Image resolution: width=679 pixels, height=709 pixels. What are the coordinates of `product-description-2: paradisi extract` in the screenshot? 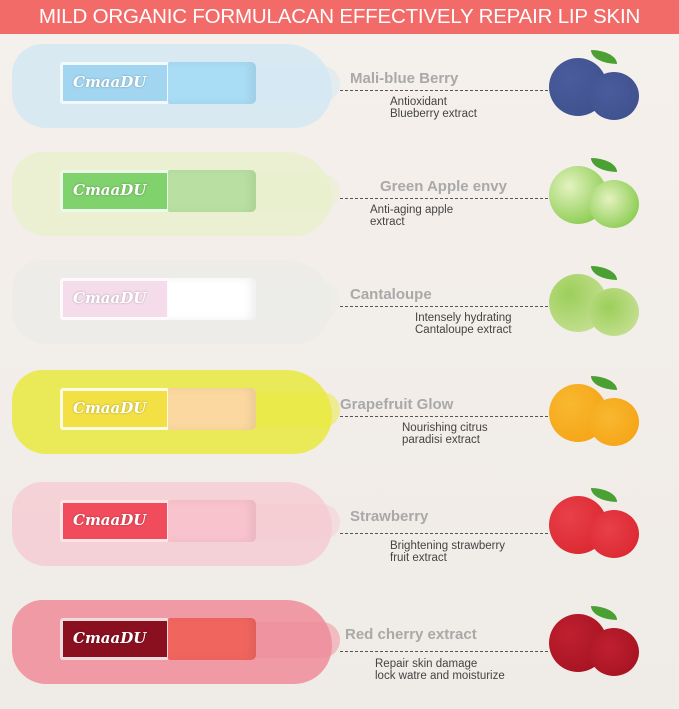 It's located at (441, 440).